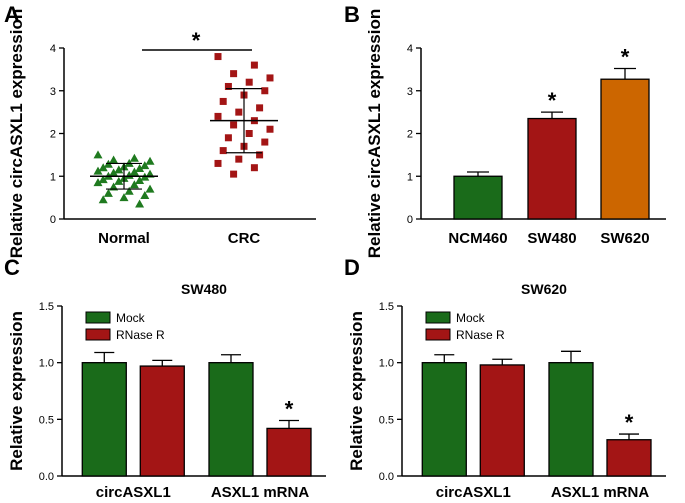 The width and height of the screenshot is (685, 503). Describe the element at coordinates (98, 317) in the screenshot. I see `panel-c-legend-swatch-mock` at that location.